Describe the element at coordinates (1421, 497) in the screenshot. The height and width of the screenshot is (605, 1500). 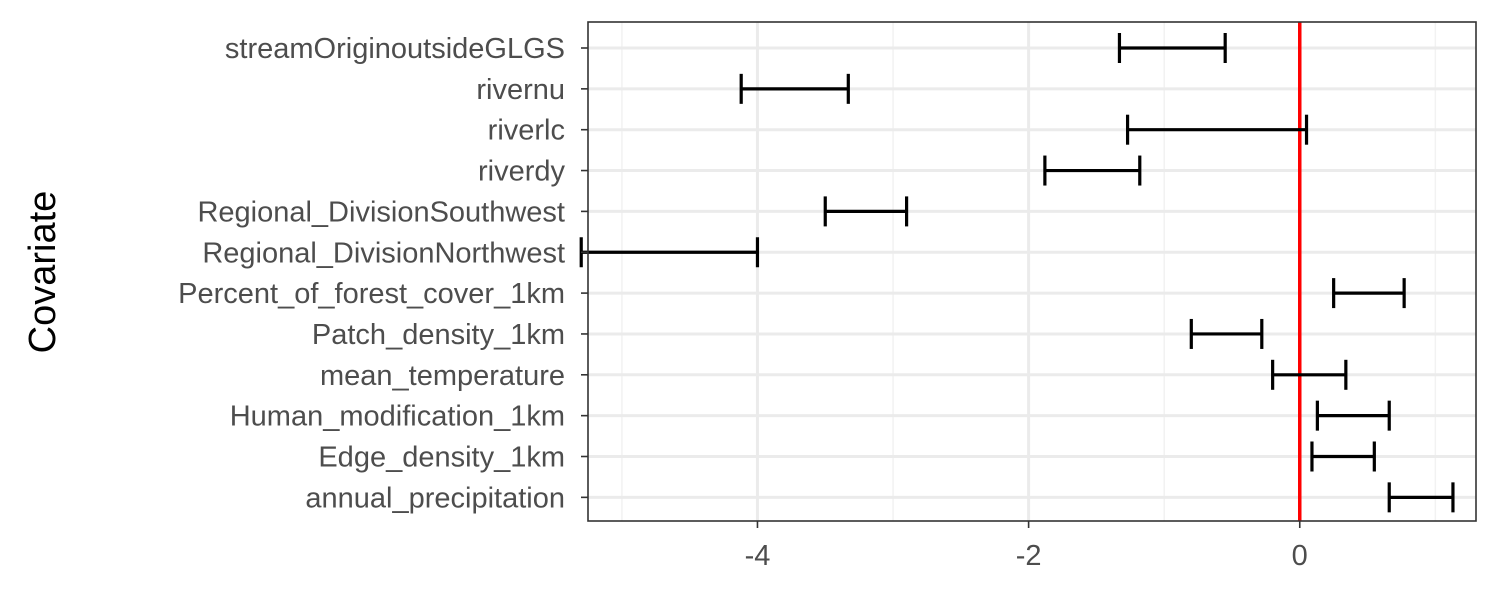
I see `errorbar-annual_precipitation` at that location.